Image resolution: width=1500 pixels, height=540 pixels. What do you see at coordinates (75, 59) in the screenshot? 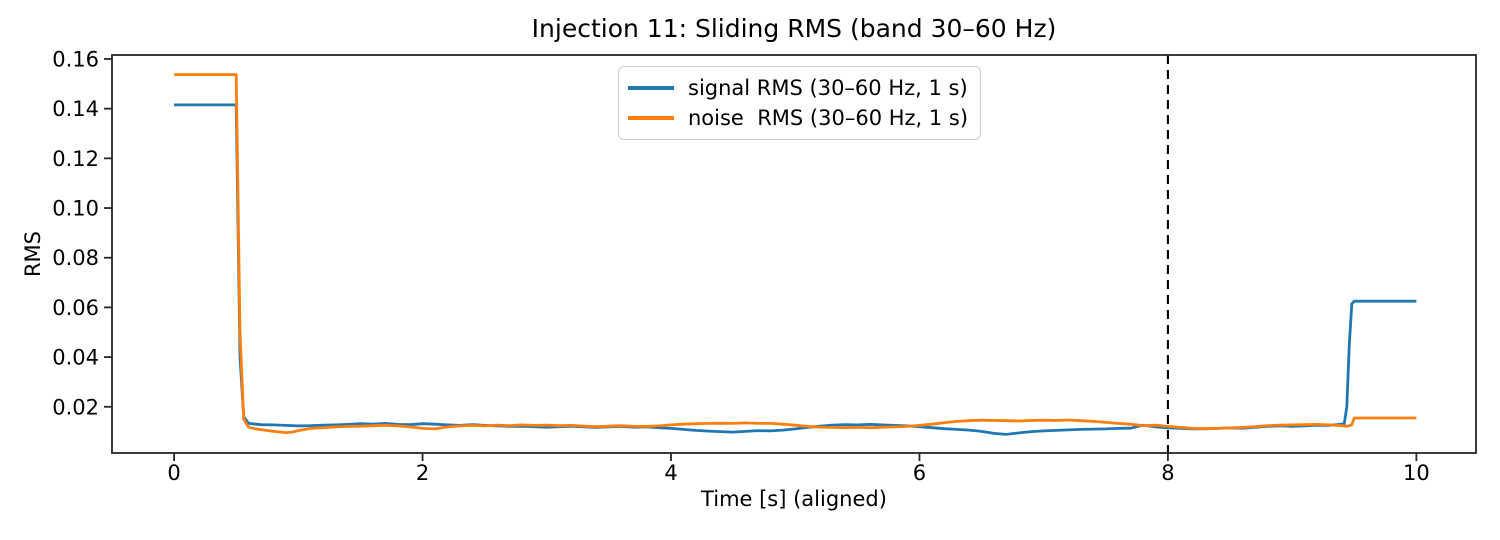
I see `y-tick-label: 0.16` at bounding box center [75, 59].